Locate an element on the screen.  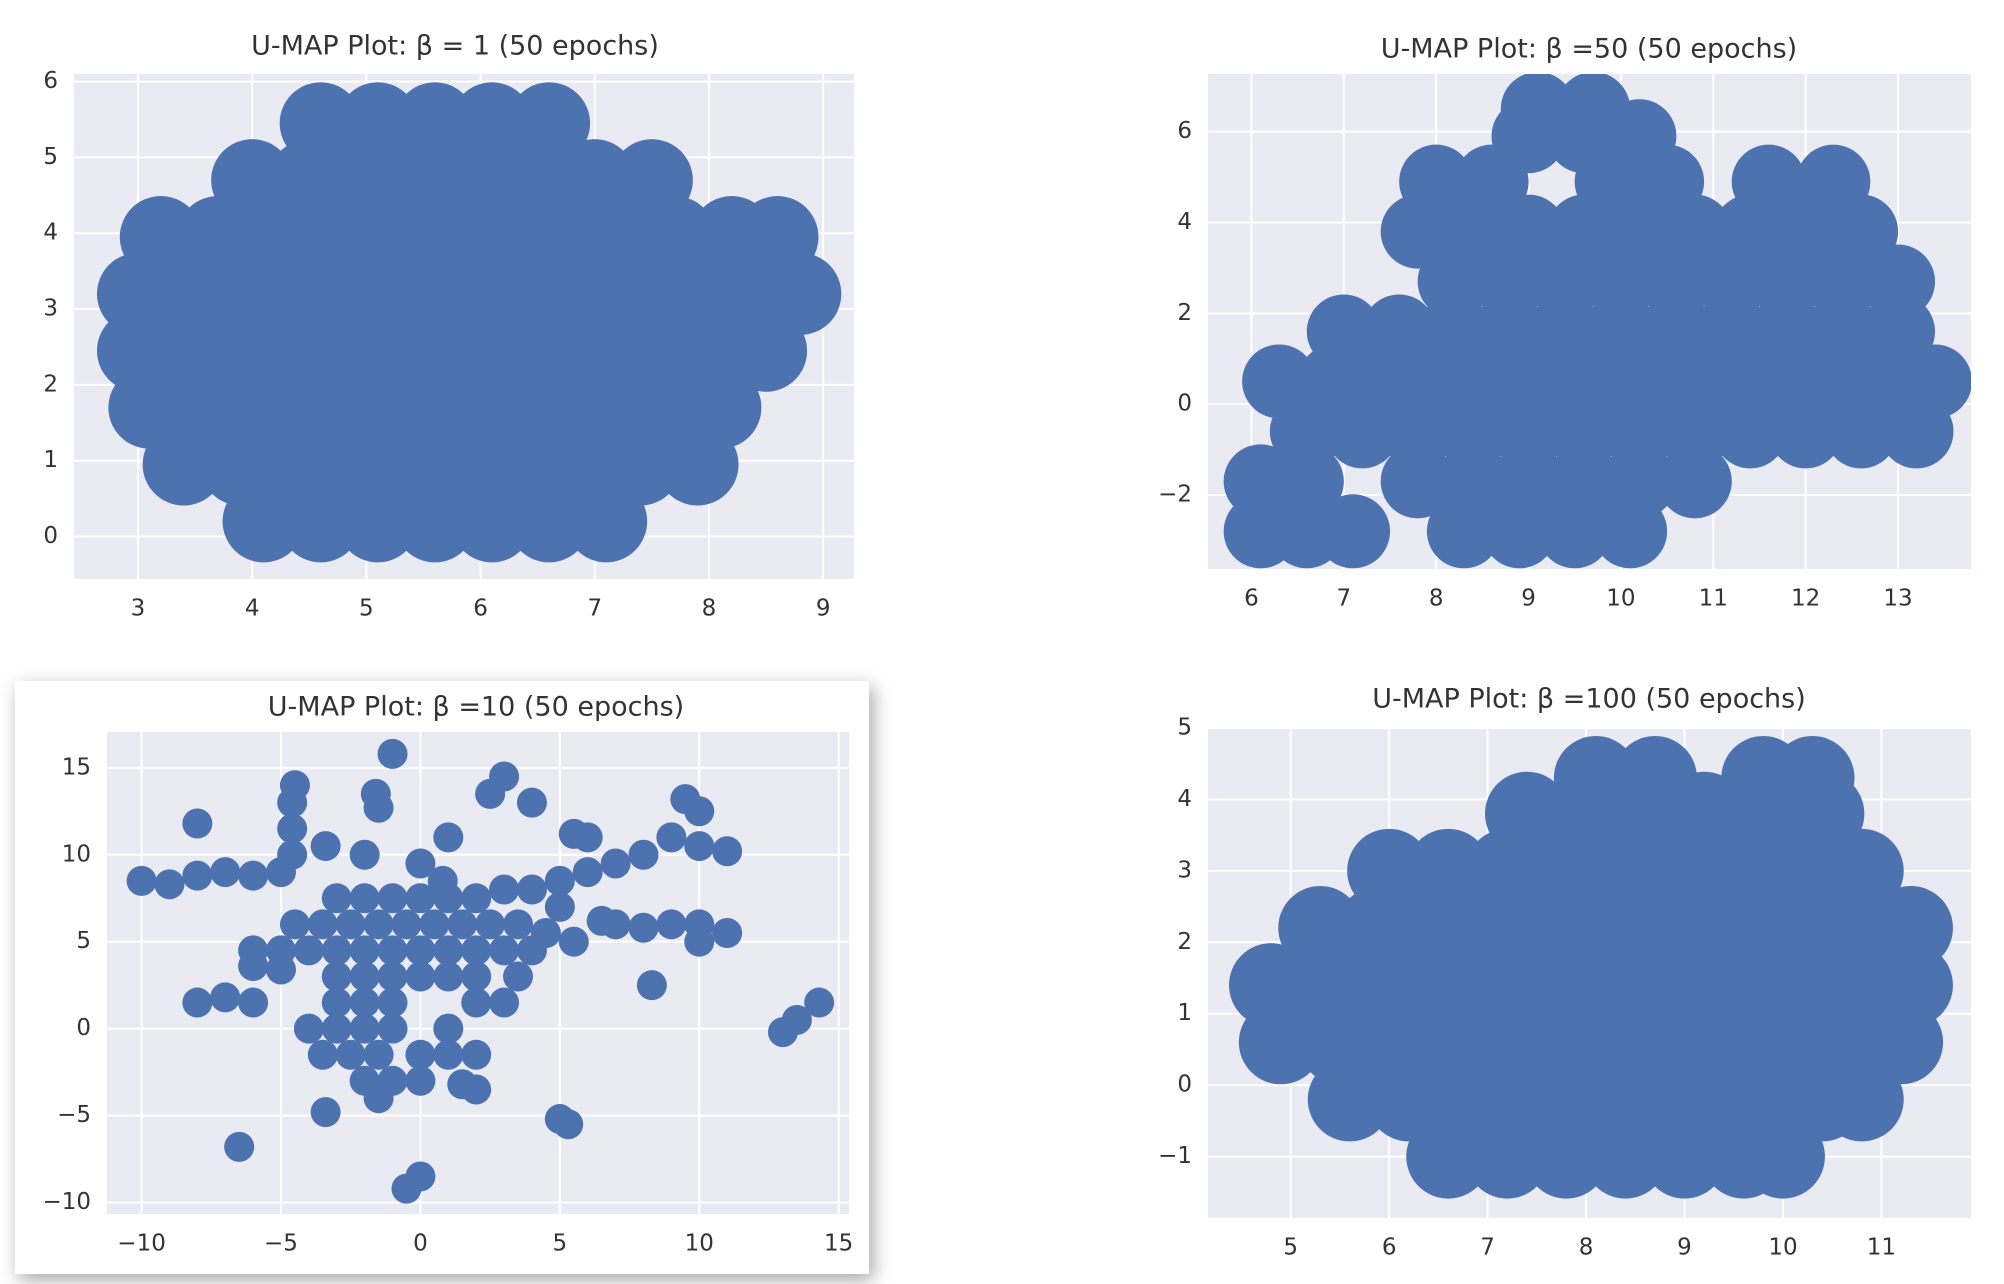
y-tick-label: 1 is located at coordinates (50, 460).